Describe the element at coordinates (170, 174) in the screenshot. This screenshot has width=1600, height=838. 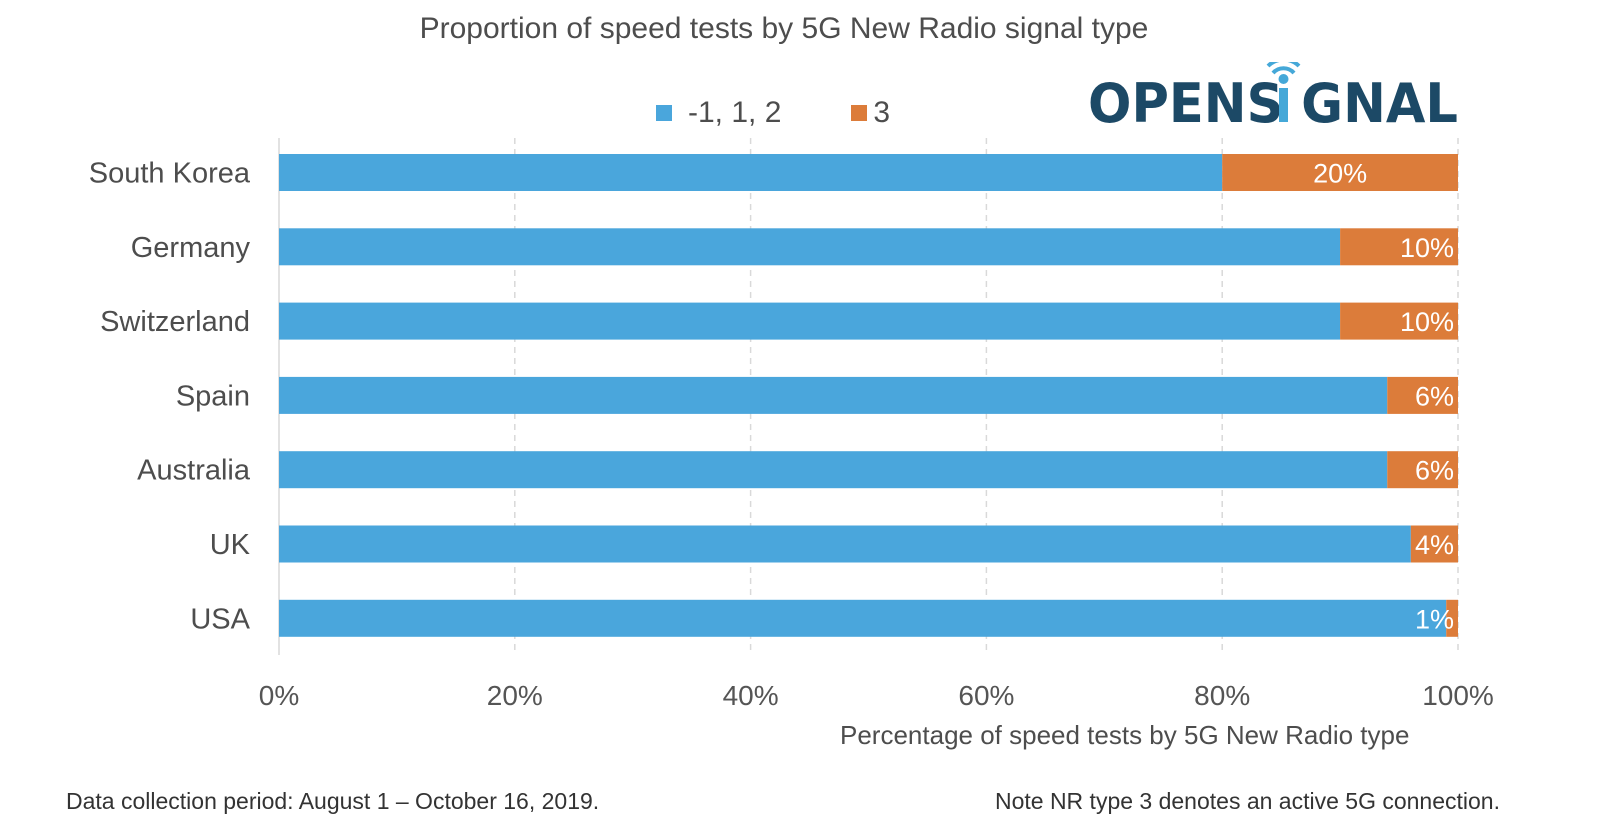
I see `y-category-label: South Korea` at that location.